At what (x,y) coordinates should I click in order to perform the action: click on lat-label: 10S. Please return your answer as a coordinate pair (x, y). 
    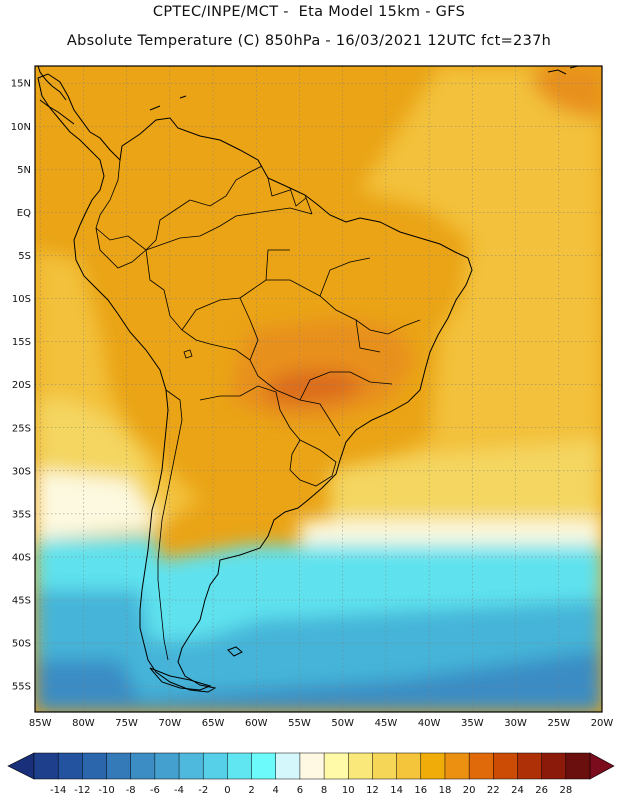
    Looking at the image, I should click on (21, 299).